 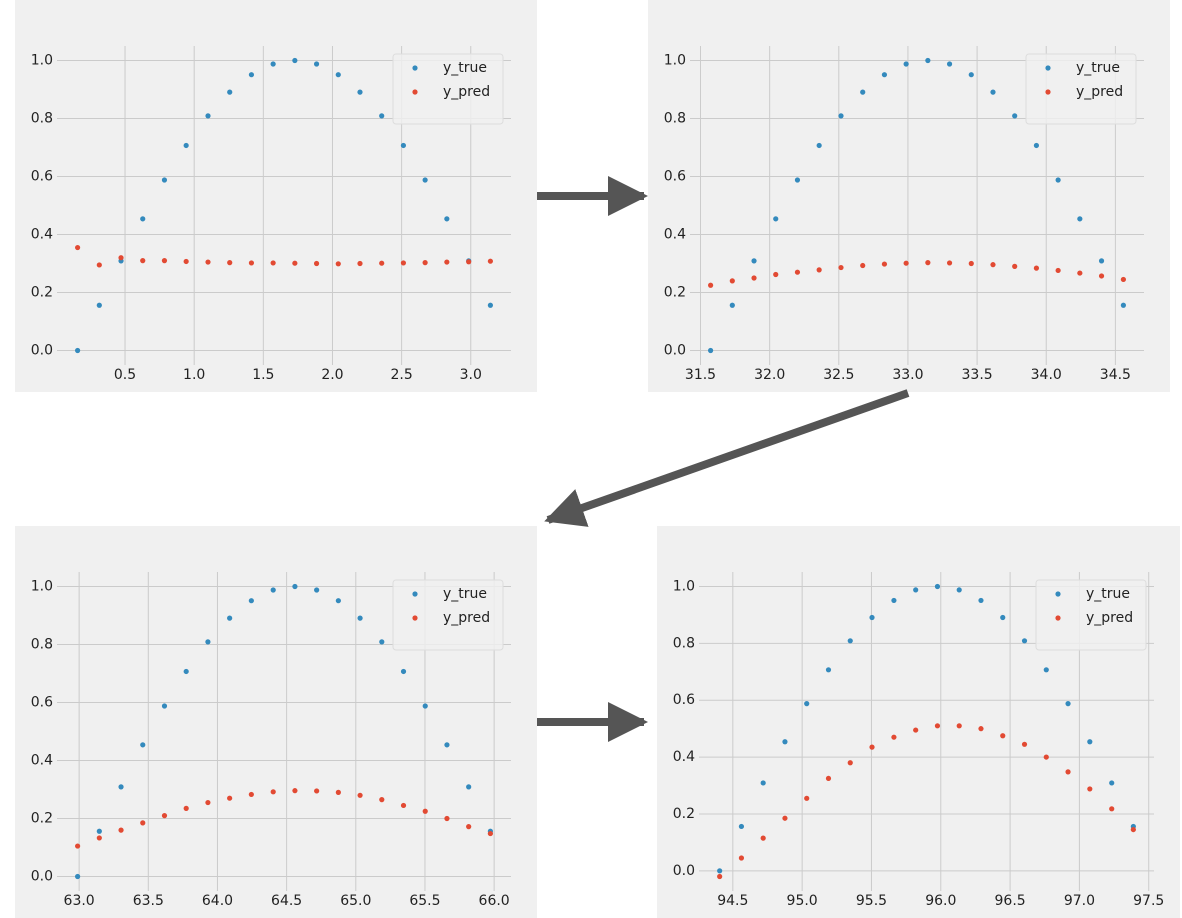 I want to click on x-tick-label: 33.5, so click(x=977, y=375).